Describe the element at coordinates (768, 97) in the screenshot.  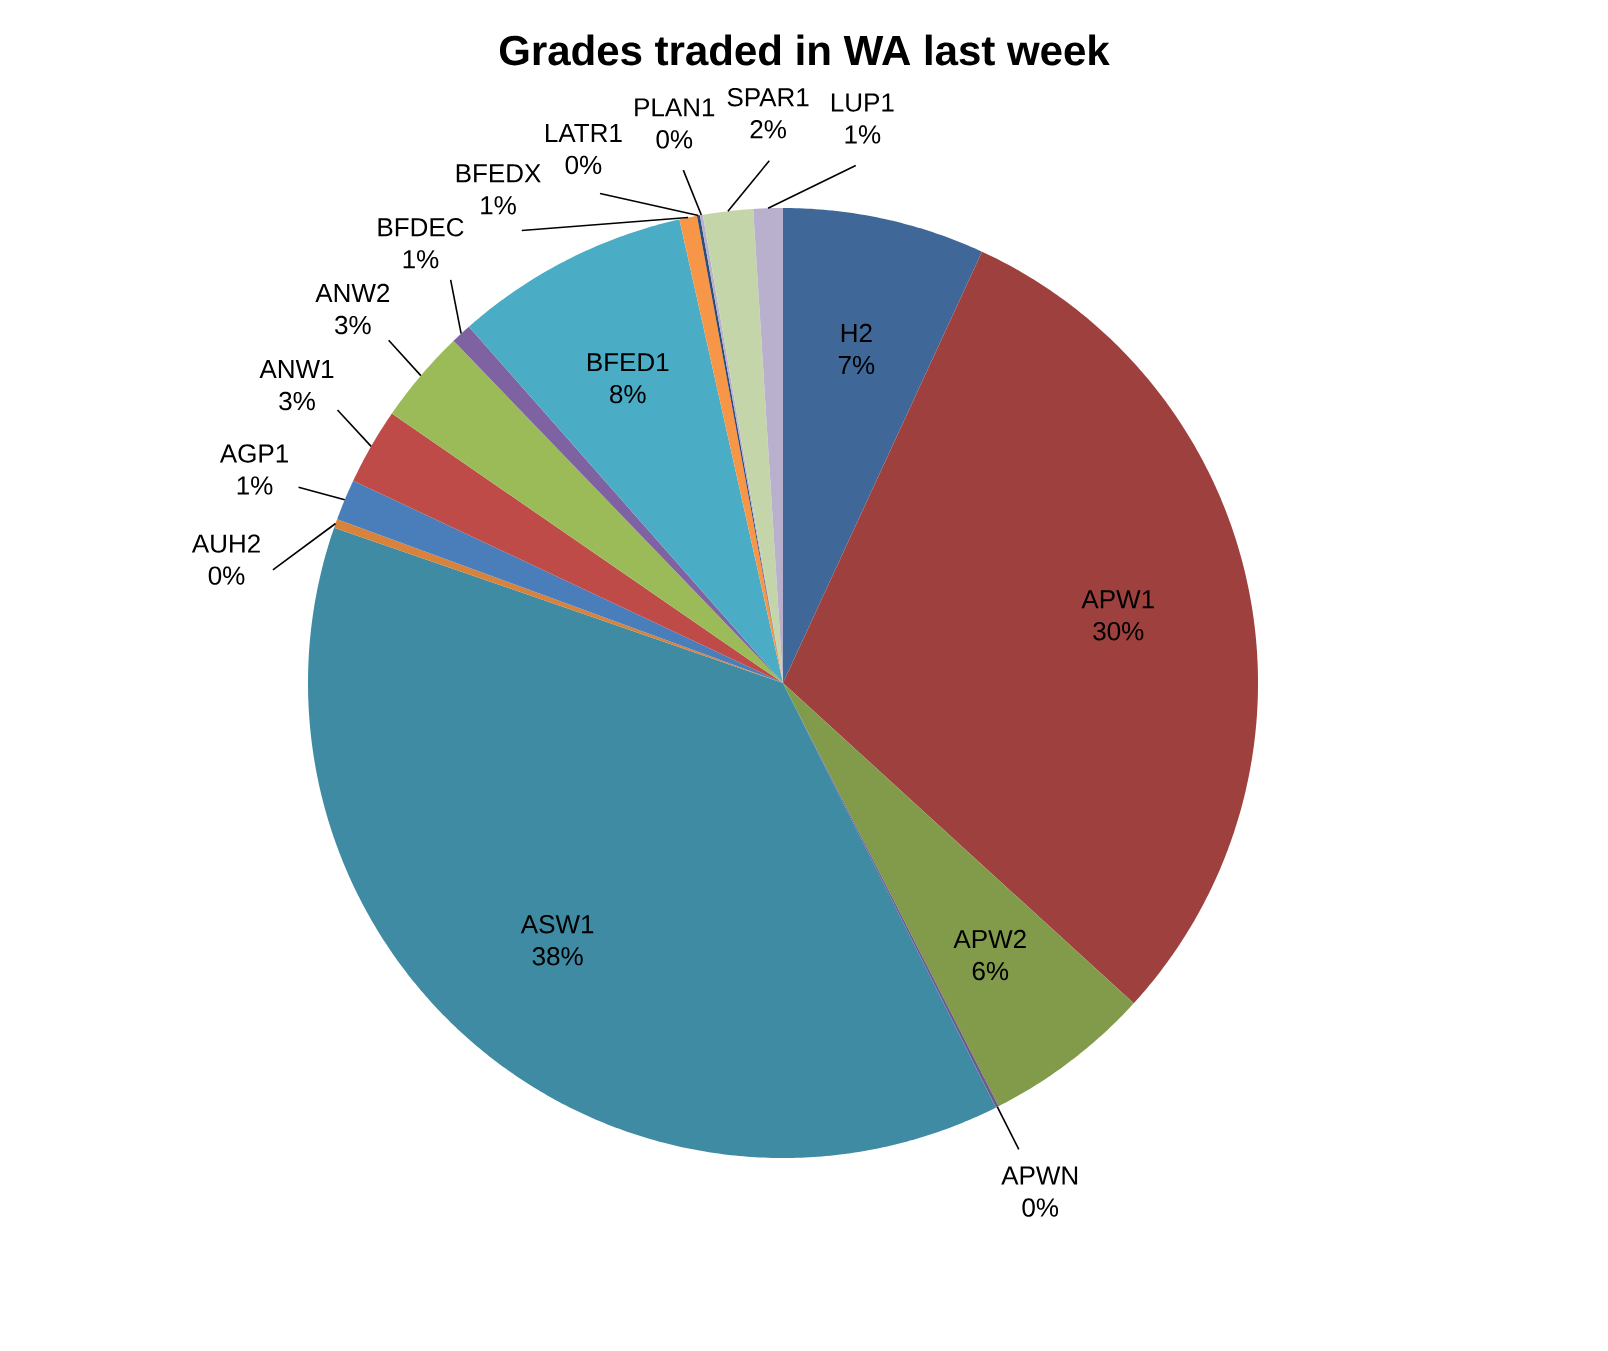
I see `slice-label: SPAR1` at that location.